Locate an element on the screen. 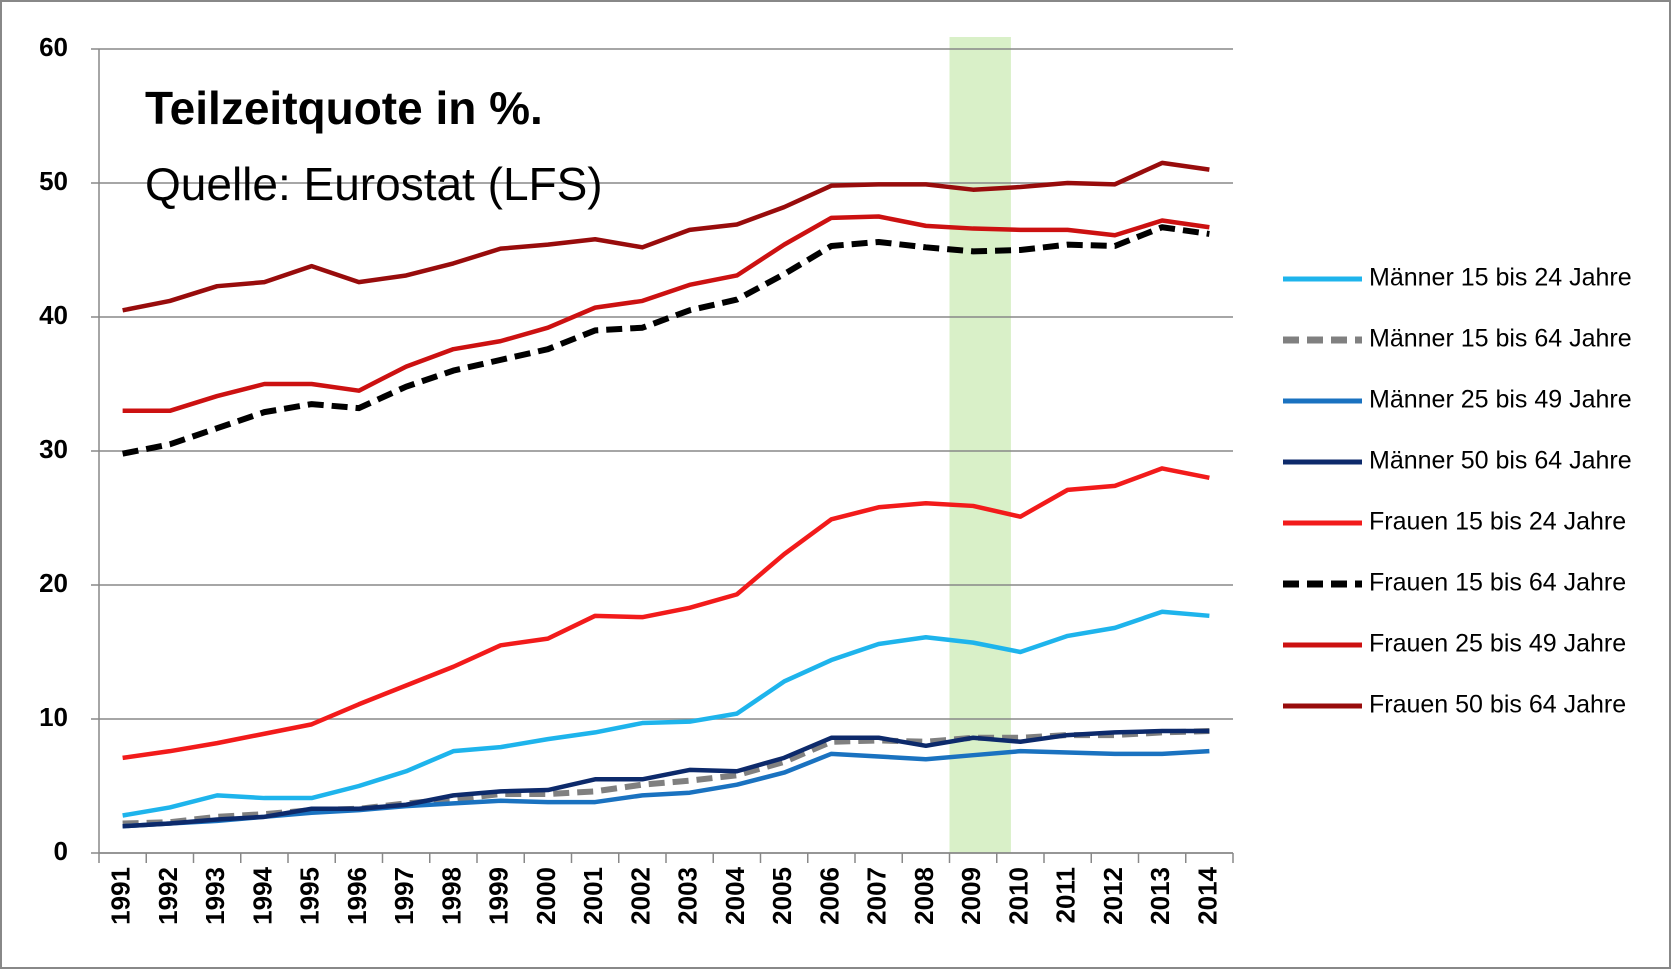 The image size is (1671, 969). x-tick-label: 2013 is located at coordinates (1160, 896).